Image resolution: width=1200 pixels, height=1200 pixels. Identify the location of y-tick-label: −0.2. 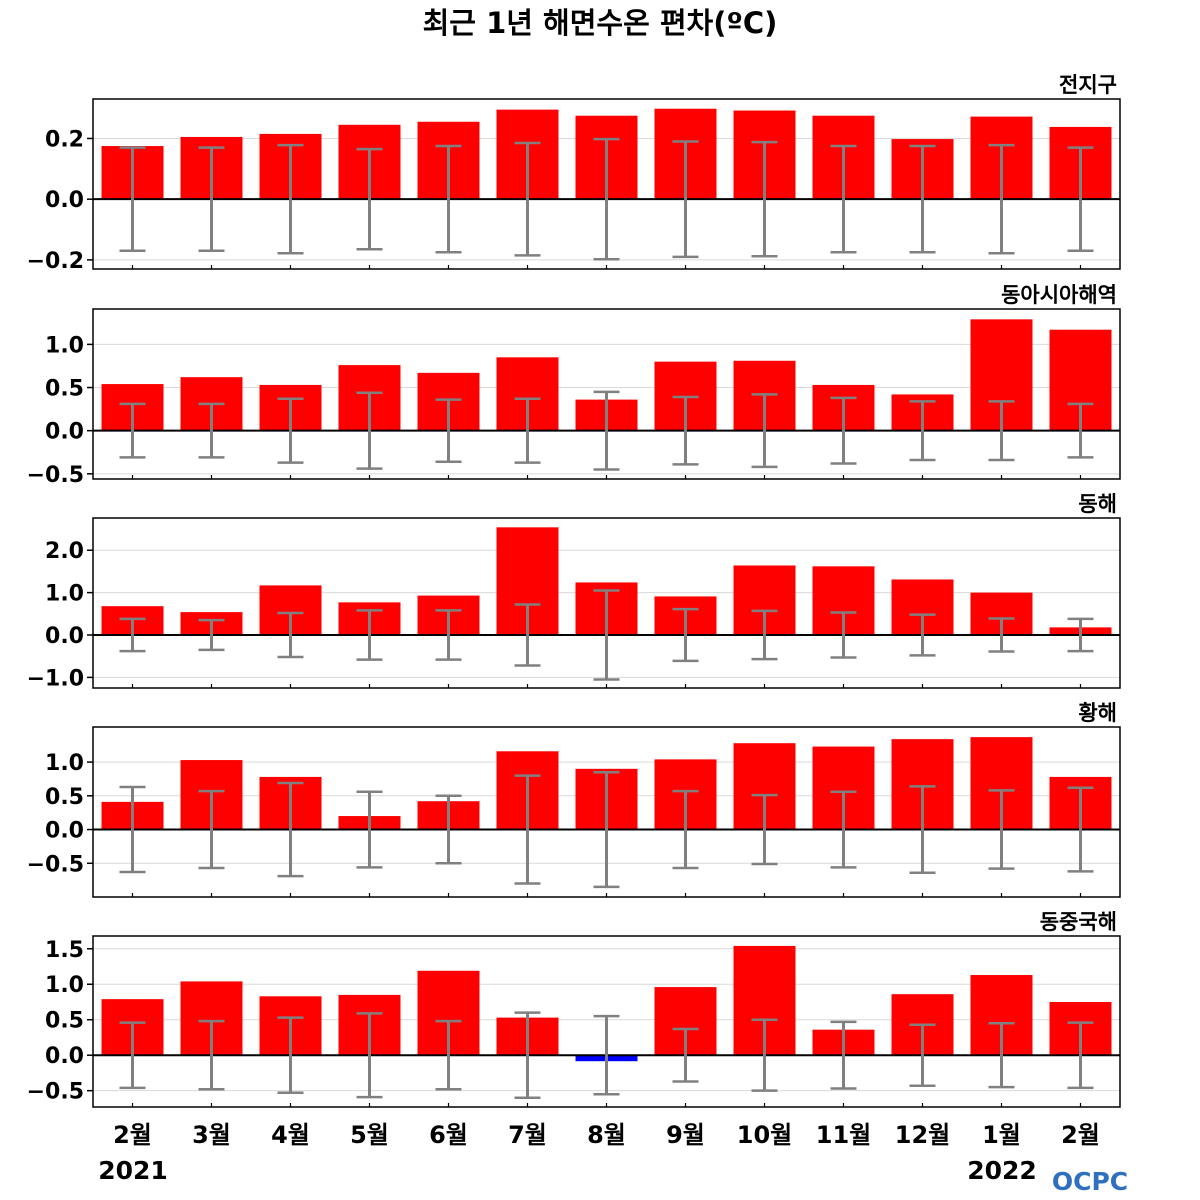
(55, 261).